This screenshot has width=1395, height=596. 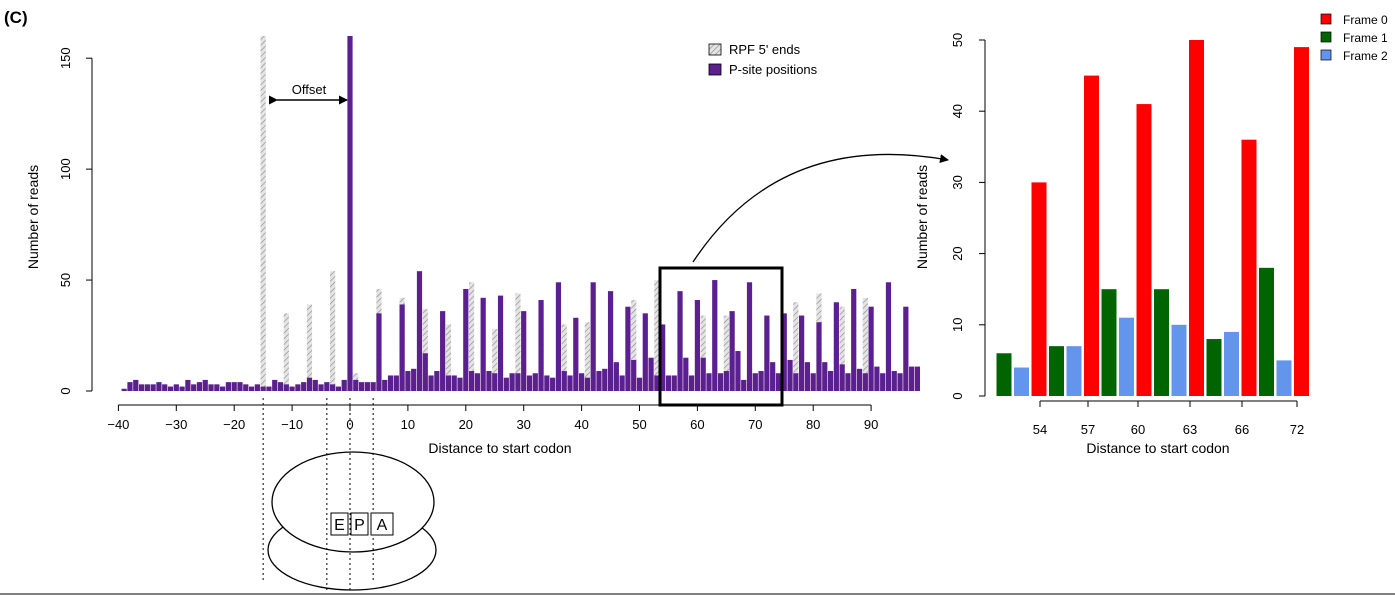 What do you see at coordinates (871, 424) in the screenshot?
I see `left-x-tick-label: 90` at bounding box center [871, 424].